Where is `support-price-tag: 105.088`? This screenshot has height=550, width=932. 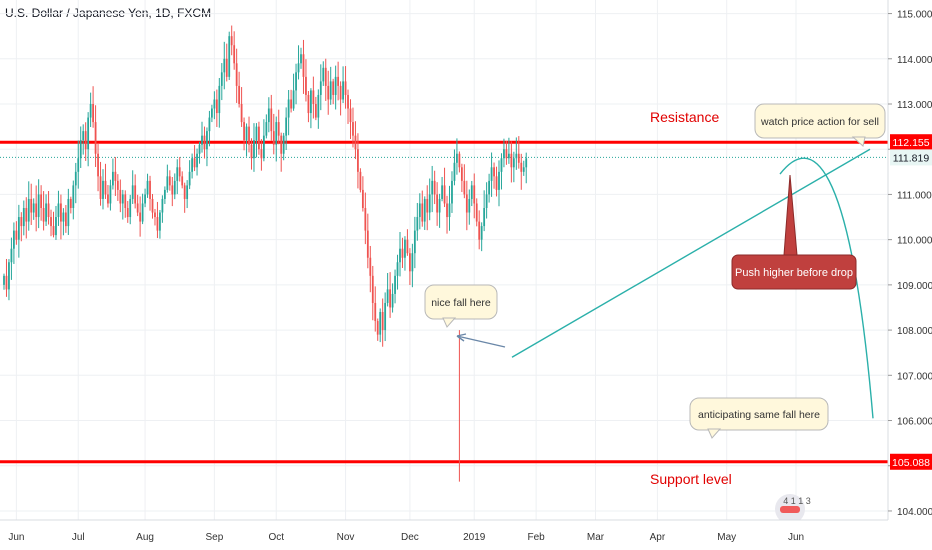 support-price-tag: 105.088 is located at coordinates (911, 461).